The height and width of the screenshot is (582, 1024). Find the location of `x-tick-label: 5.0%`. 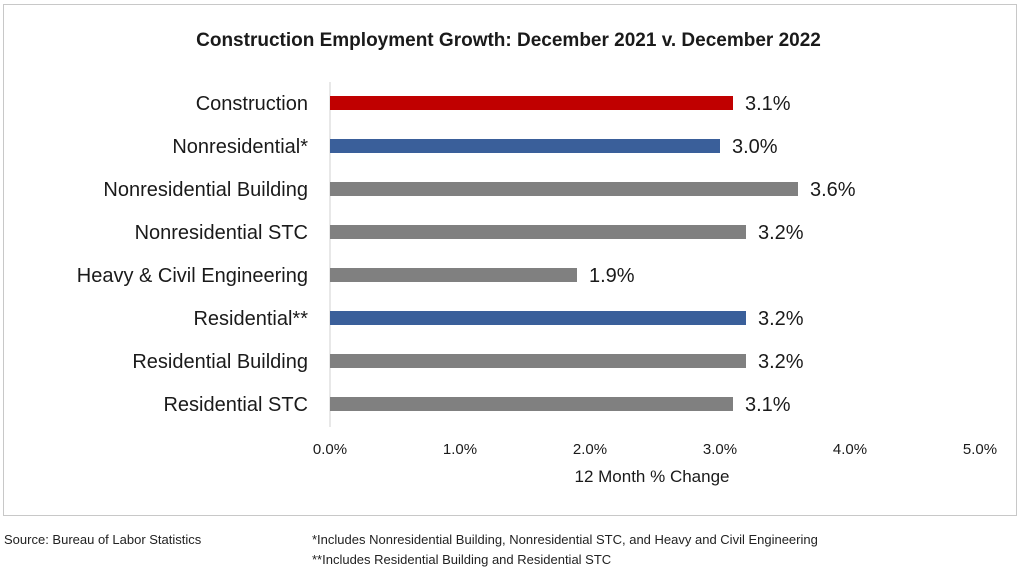

x-tick-label: 5.0% is located at coordinates (980, 449).